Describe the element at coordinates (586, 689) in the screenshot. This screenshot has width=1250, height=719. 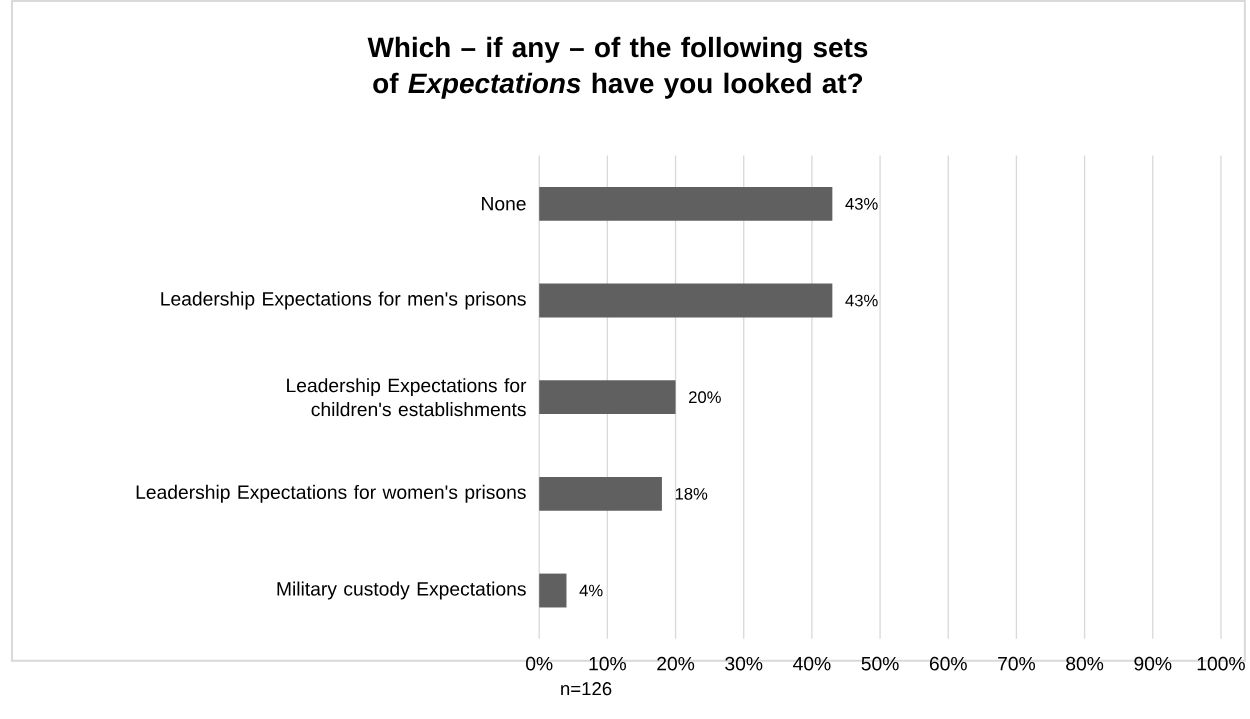
I see `text: n=126` at that location.